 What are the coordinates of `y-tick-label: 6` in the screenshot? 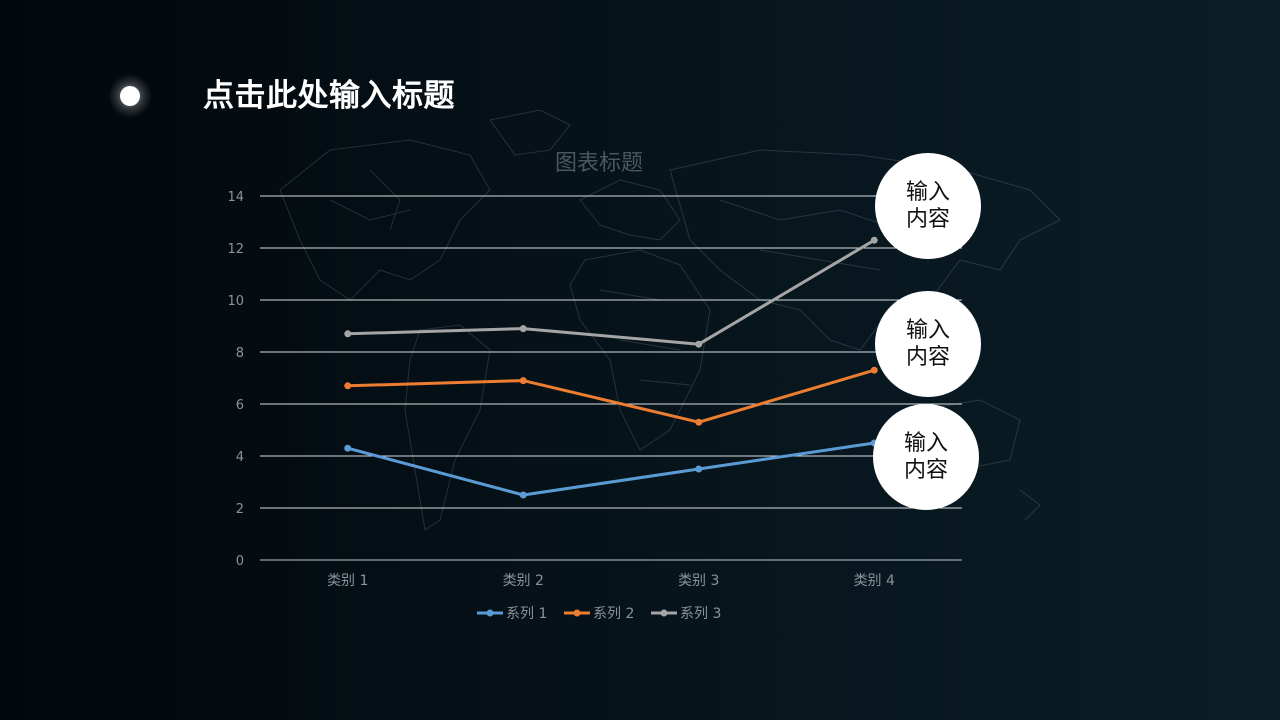 It's located at (240, 405).